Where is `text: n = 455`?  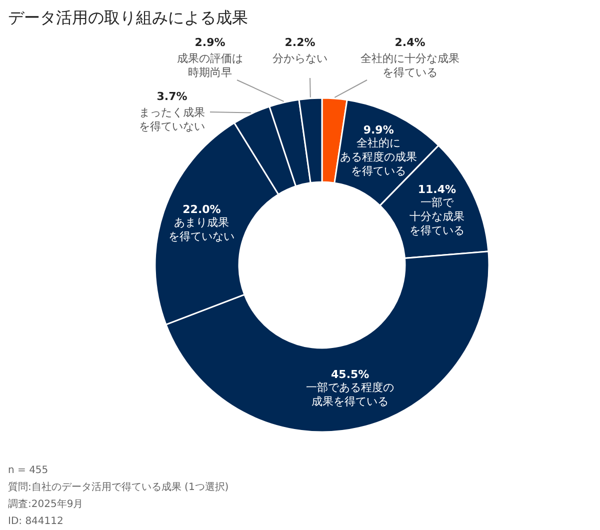
text: n = 455 is located at coordinates (28, 470).